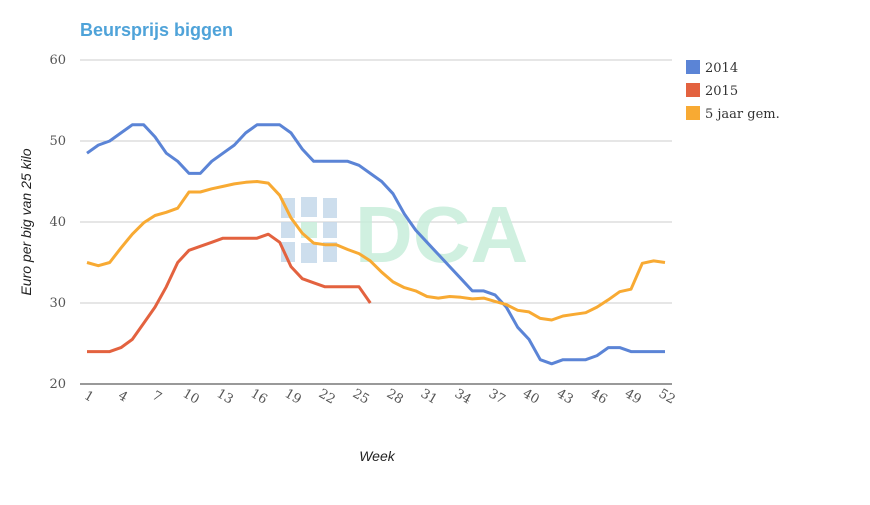  What do you see at coordinates (721, 68) in the screenshot?
I see `legend-label: 2014` at bounding box center [721, 68].